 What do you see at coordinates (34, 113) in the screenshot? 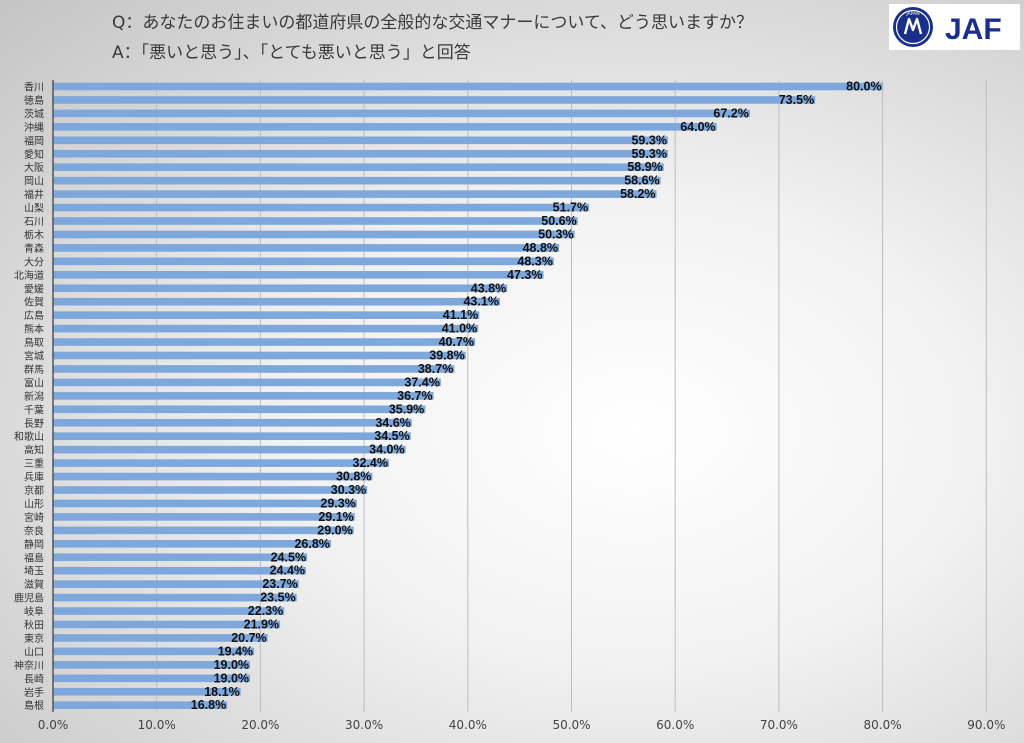
I see `category-label: 茨城` at bounding box center [34, 113].